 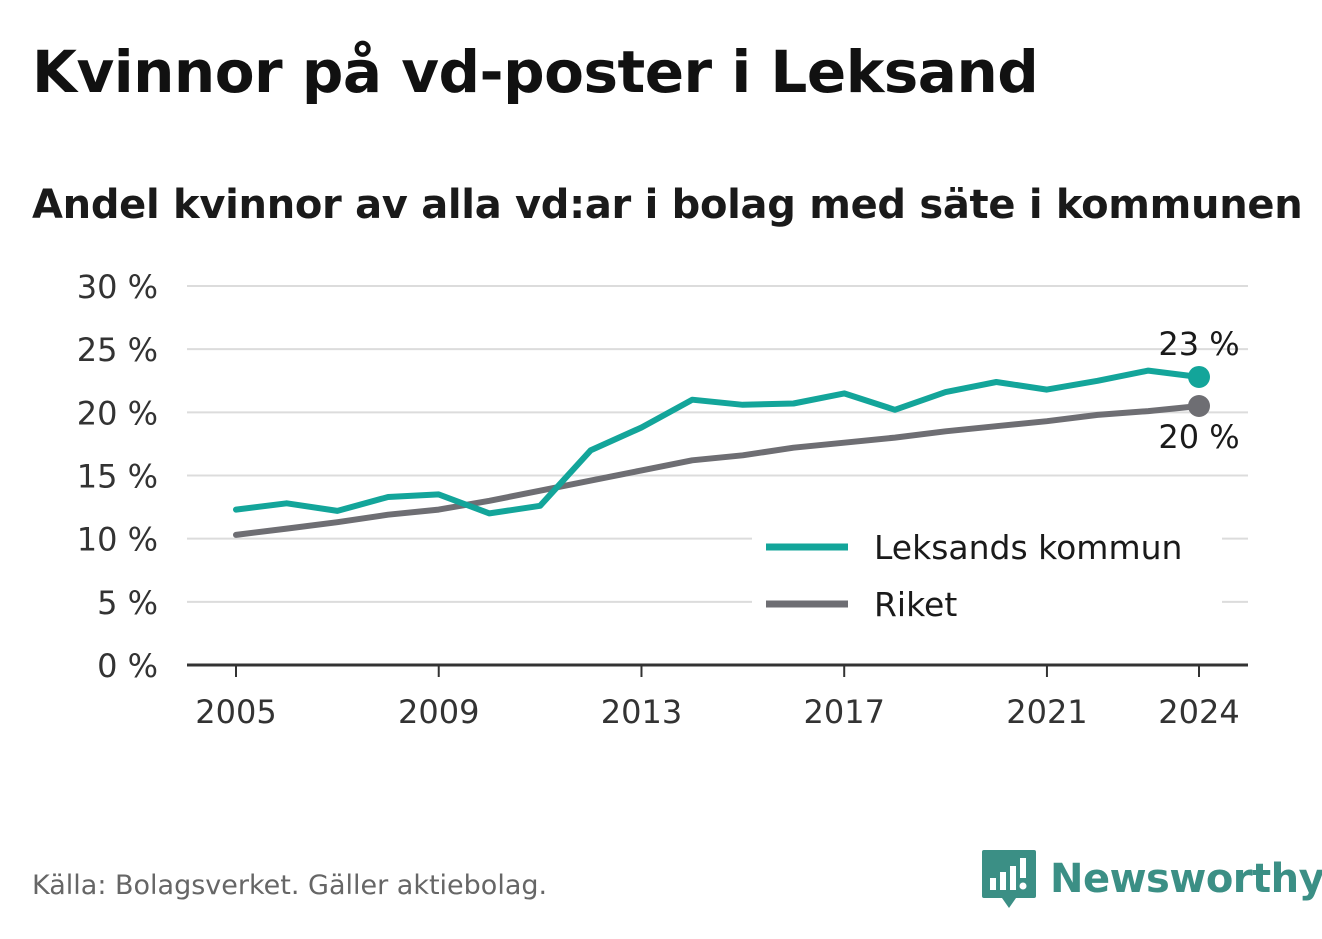 I want to click on x-tick-label: 2005, so click(x=235, y=712).